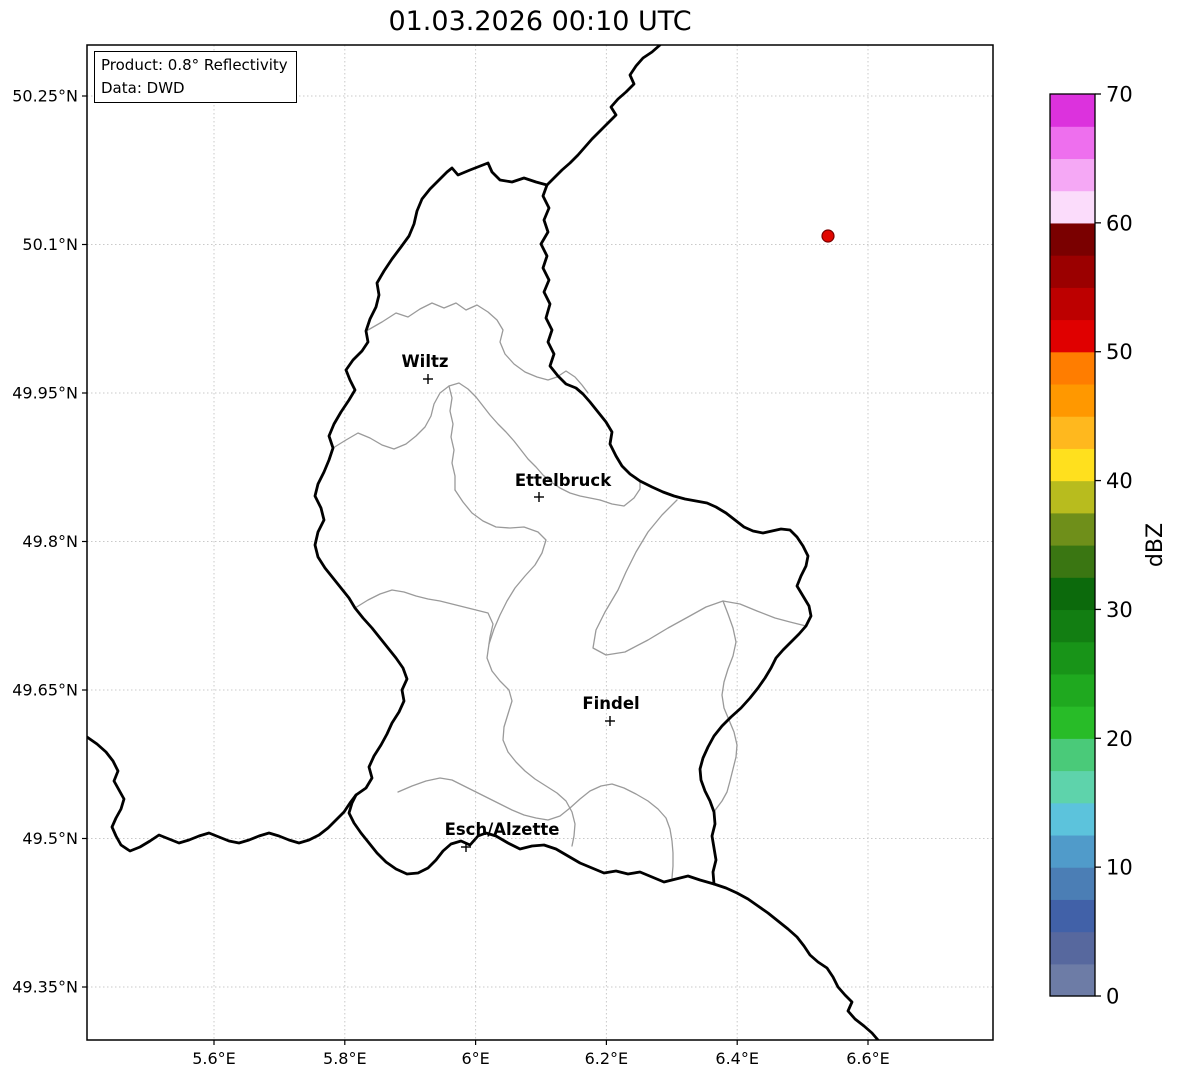  Describe the element at coordinates (45, 96) in the screenshot. I see `y-tick-label: 50.25°N` at that location.